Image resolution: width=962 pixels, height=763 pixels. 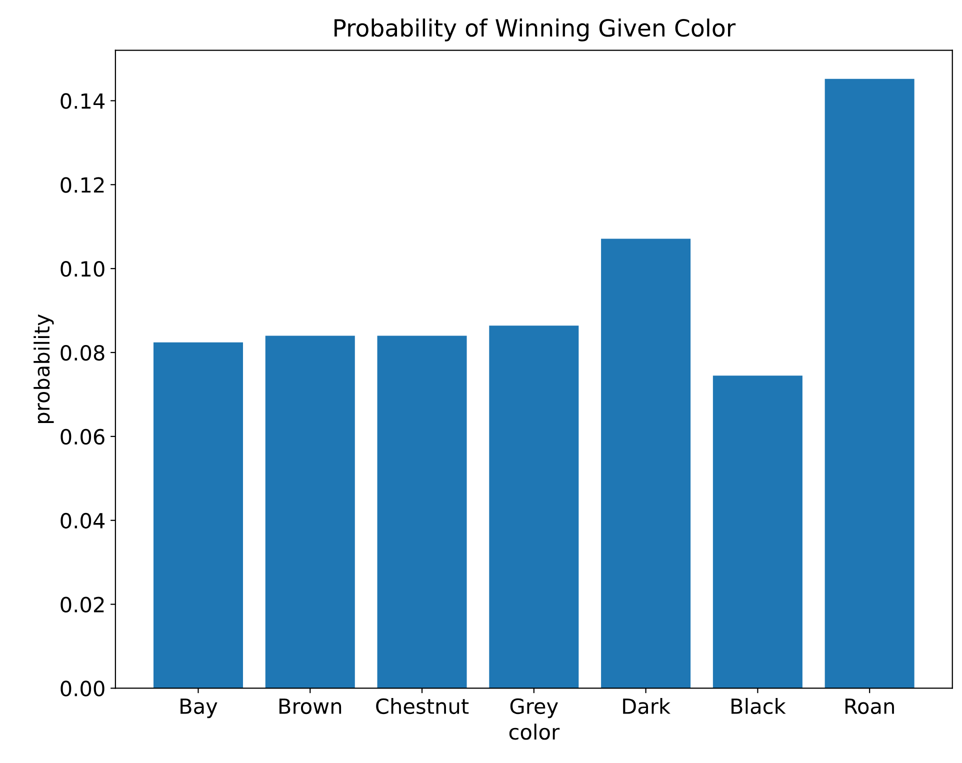 What do you see at coordinates (44, 368) in the screenshot?
I see `y-axis-title: probability` at bounding box center [44, 368].